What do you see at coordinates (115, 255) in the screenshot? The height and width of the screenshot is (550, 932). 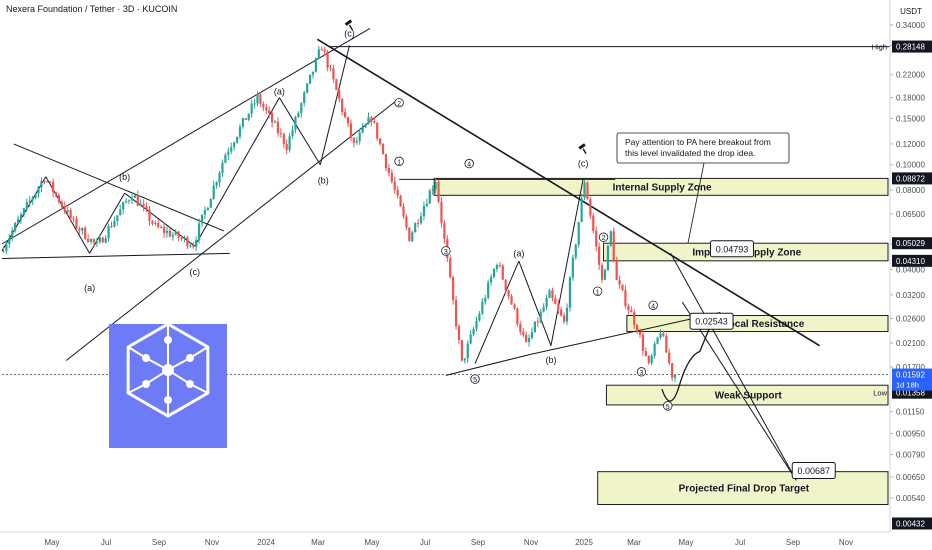 I see `triangle-lower-line` at bounding box center [115, 255].